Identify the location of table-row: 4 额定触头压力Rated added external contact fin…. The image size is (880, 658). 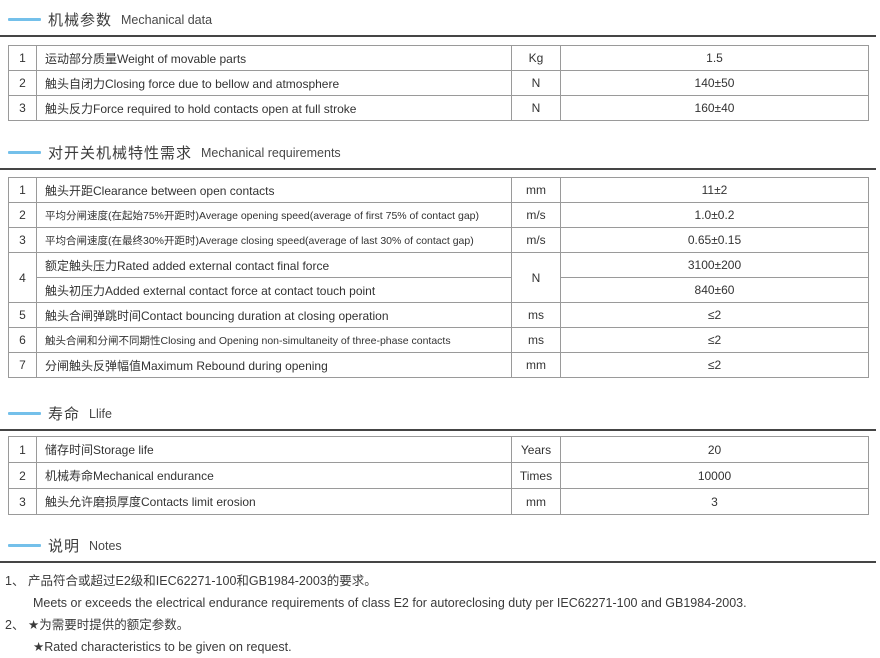
(438, 277).